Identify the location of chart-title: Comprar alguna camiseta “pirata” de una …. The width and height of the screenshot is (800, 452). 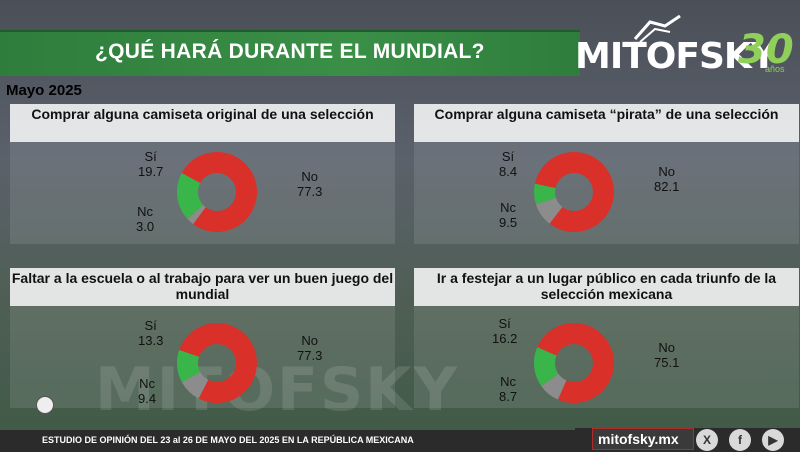
(606, 114).